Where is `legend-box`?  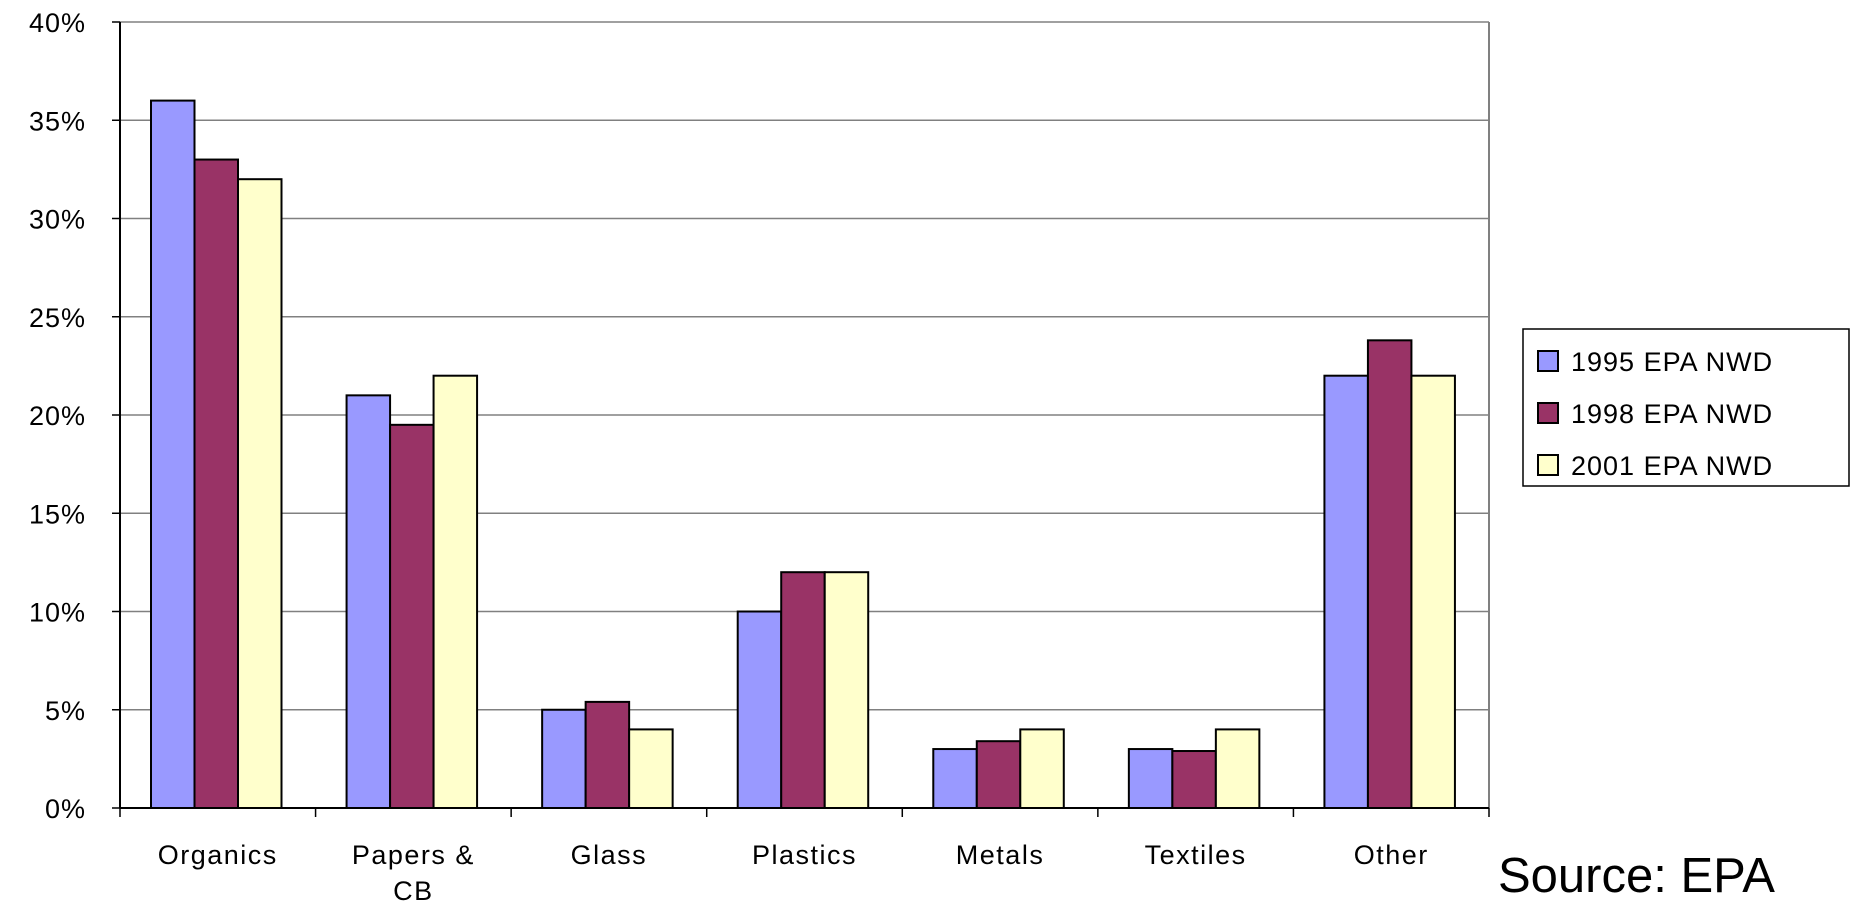 legend-box is located at coordinates (1686, 407).